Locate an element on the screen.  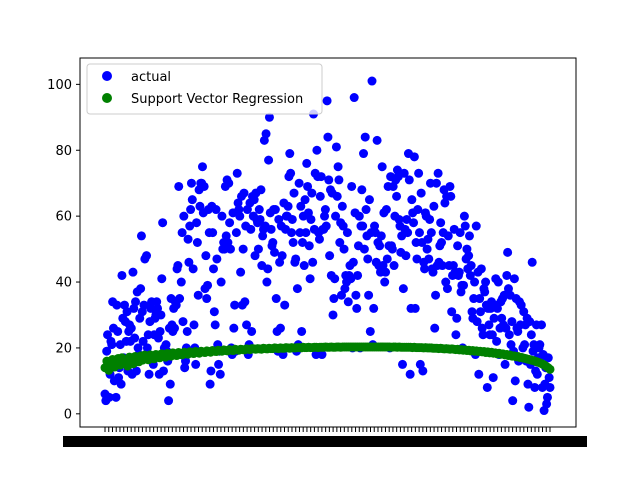
y-tick-label: 60 is located at coordinates (63, 217).